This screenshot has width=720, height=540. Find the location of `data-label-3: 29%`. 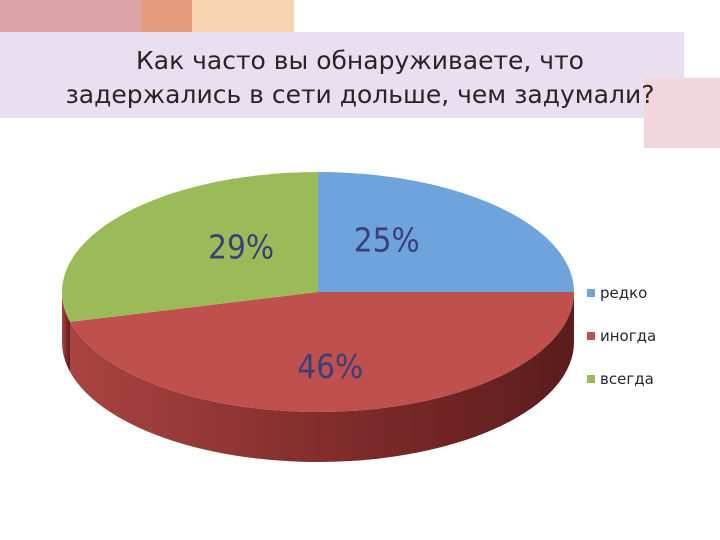

data-label-3: 29% is located at coordinates (241, 246).